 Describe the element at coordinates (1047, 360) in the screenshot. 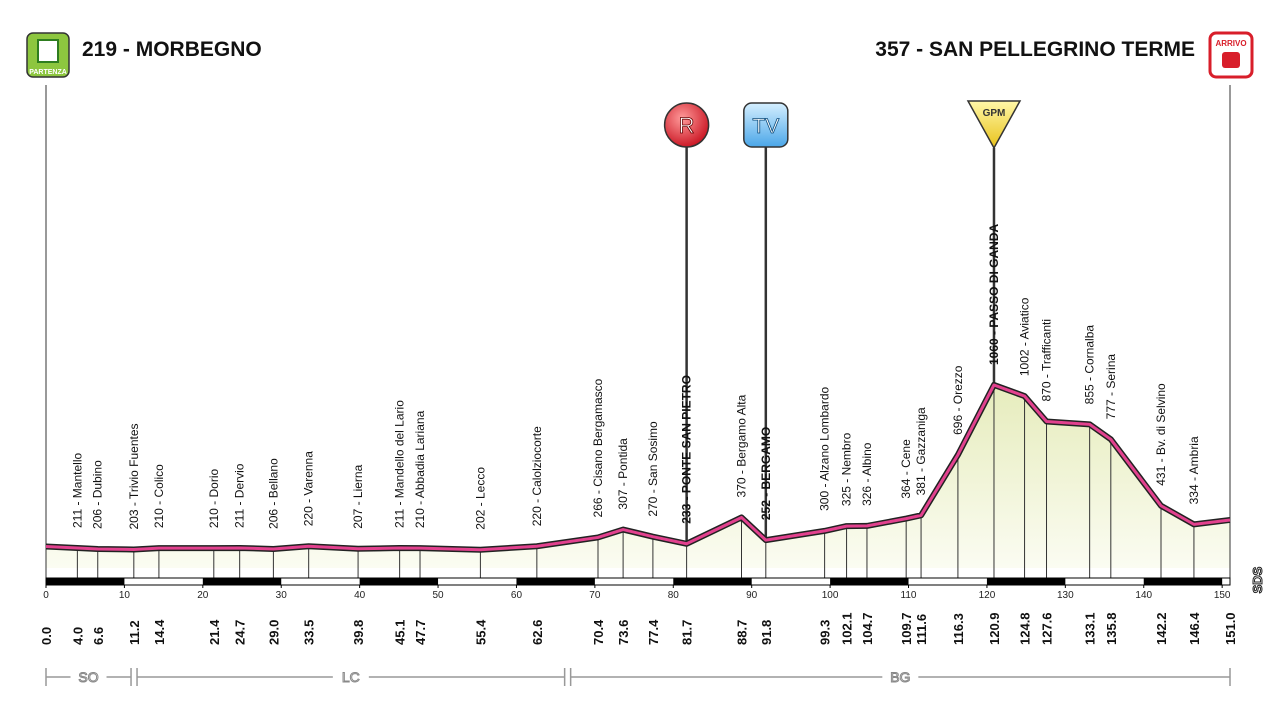

I see `waypoint-label: 870 - Trafficanti` at that location.